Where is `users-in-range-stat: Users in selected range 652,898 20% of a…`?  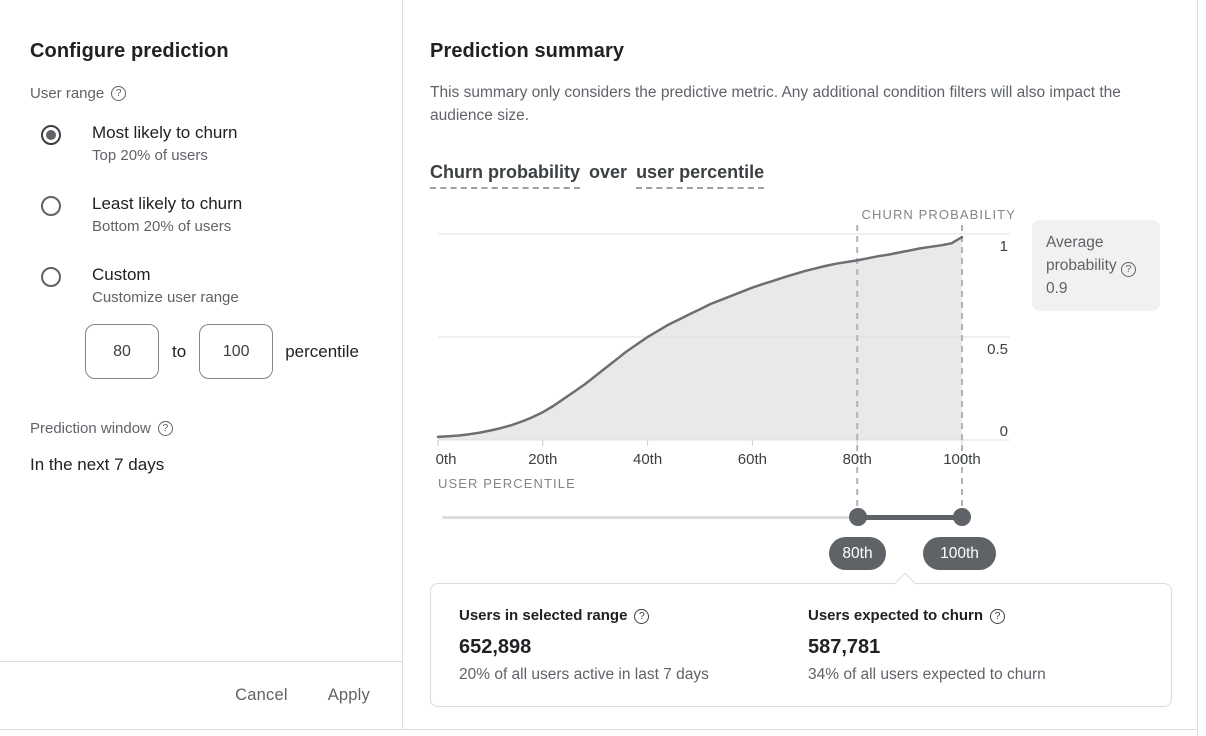 users-in-range-stat: Users in selected range 652,898 20% of a… is located at coordinates (584, 645).